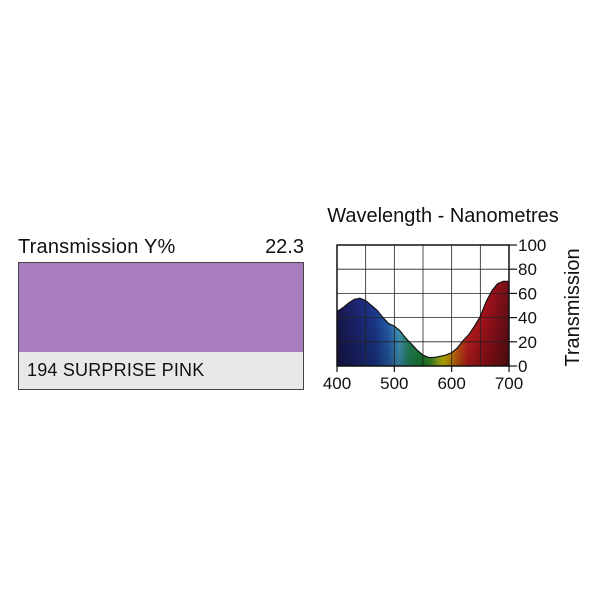 This screenshot has width=600, height=600. I want to click on filter-name-bar: 194 SURPRISE PINK, so click(161, 370).